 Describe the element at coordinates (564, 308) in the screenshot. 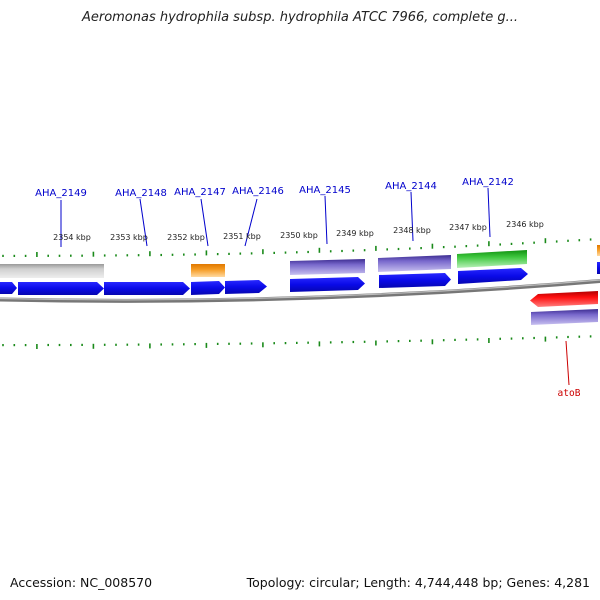

I see `feature-track-reverse` at that location.